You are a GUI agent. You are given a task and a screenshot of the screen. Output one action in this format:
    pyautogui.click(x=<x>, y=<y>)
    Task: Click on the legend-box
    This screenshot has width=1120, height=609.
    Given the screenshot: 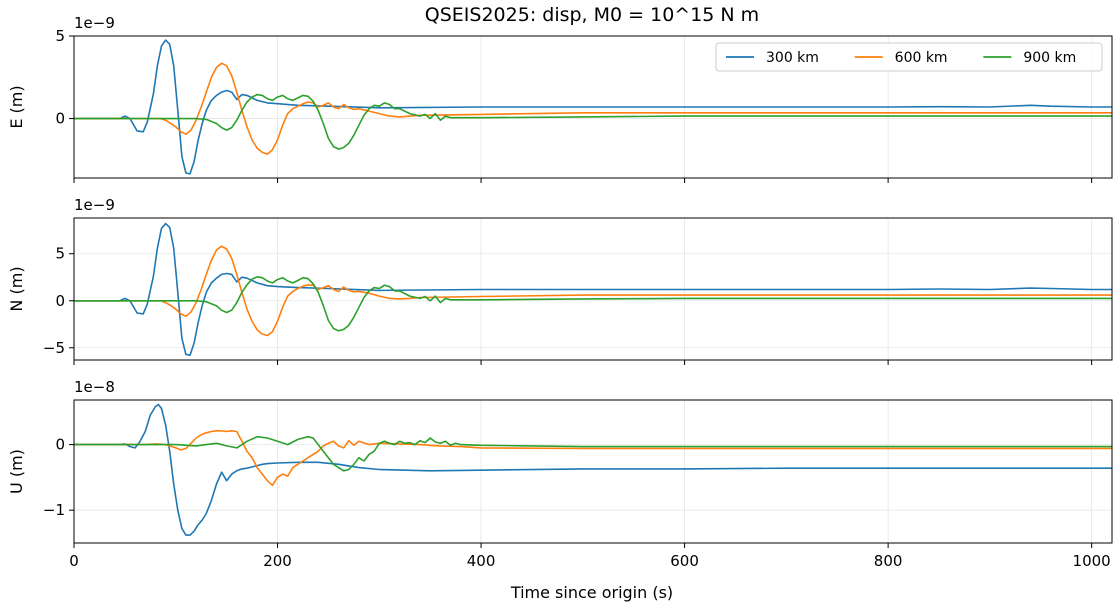 What is the action you would take?
    pyautogui.click(x=909, y=57)
    